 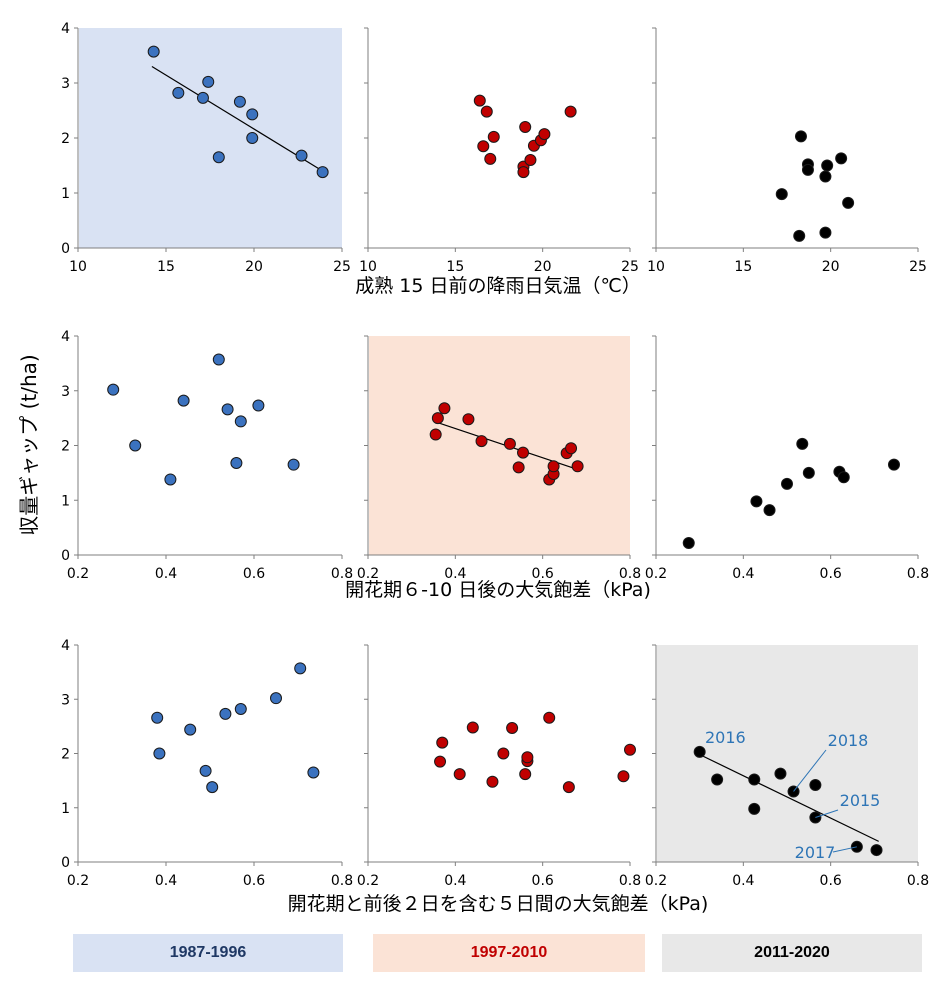 I want to click on legend-label: 1987-1996, so click(x=208, y=952).